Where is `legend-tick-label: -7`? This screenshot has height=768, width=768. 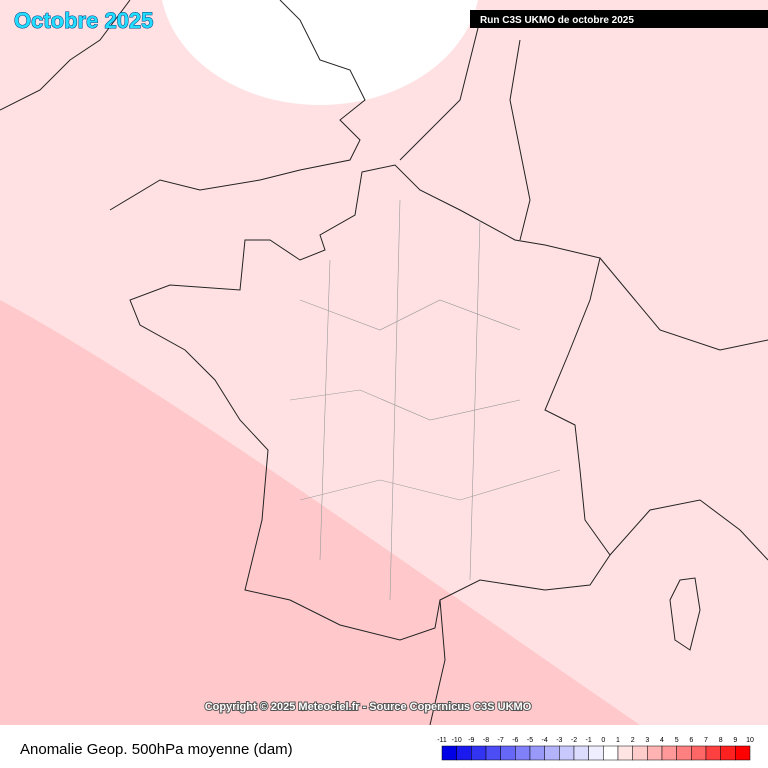 legend-tick-label: -7 is located at coordinates (501, 740).